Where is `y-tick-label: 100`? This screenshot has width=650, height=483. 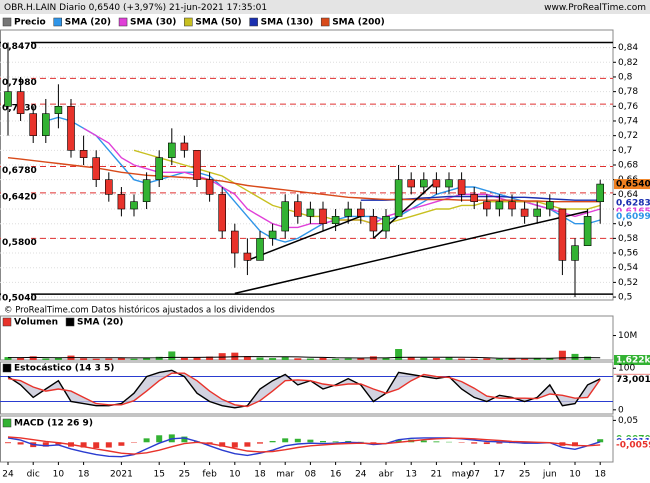 y-tick-label: 100 is located at coordinates (626, 369).